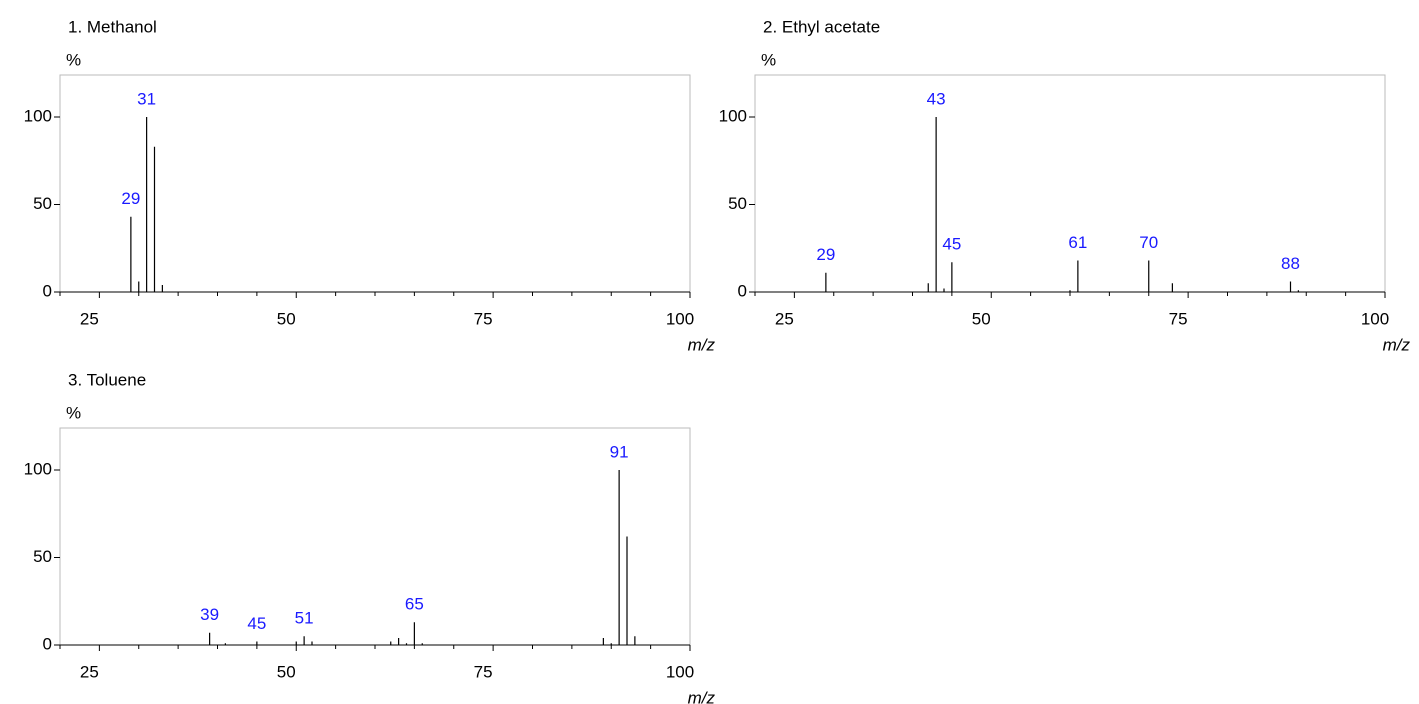 The height and width of the screenshot is (704, 1419). I want to click on peak-label: 65, so click(414, 604).